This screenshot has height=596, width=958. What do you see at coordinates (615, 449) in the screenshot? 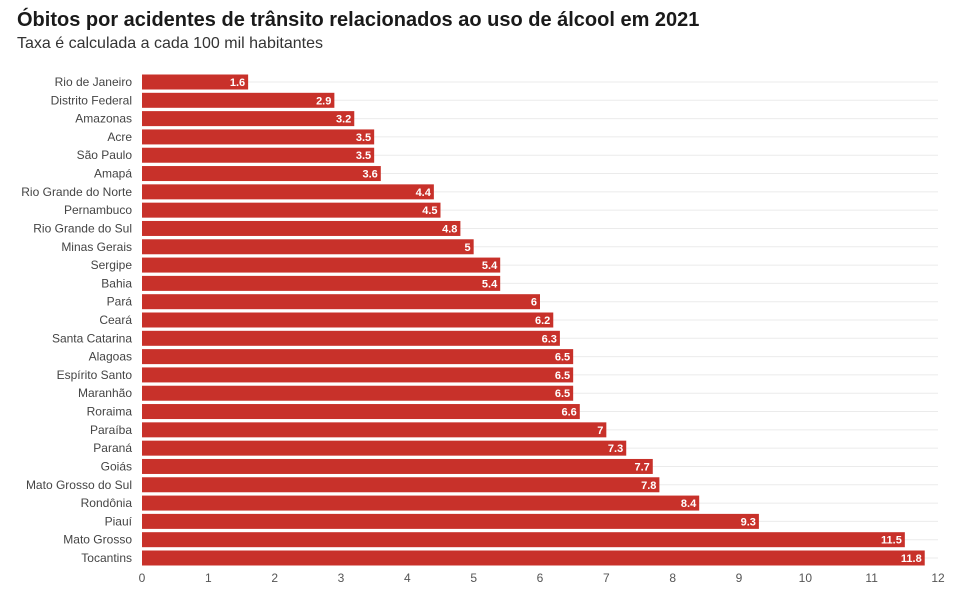
I see `data-label: 7.3` at bounding box center [615, 449].